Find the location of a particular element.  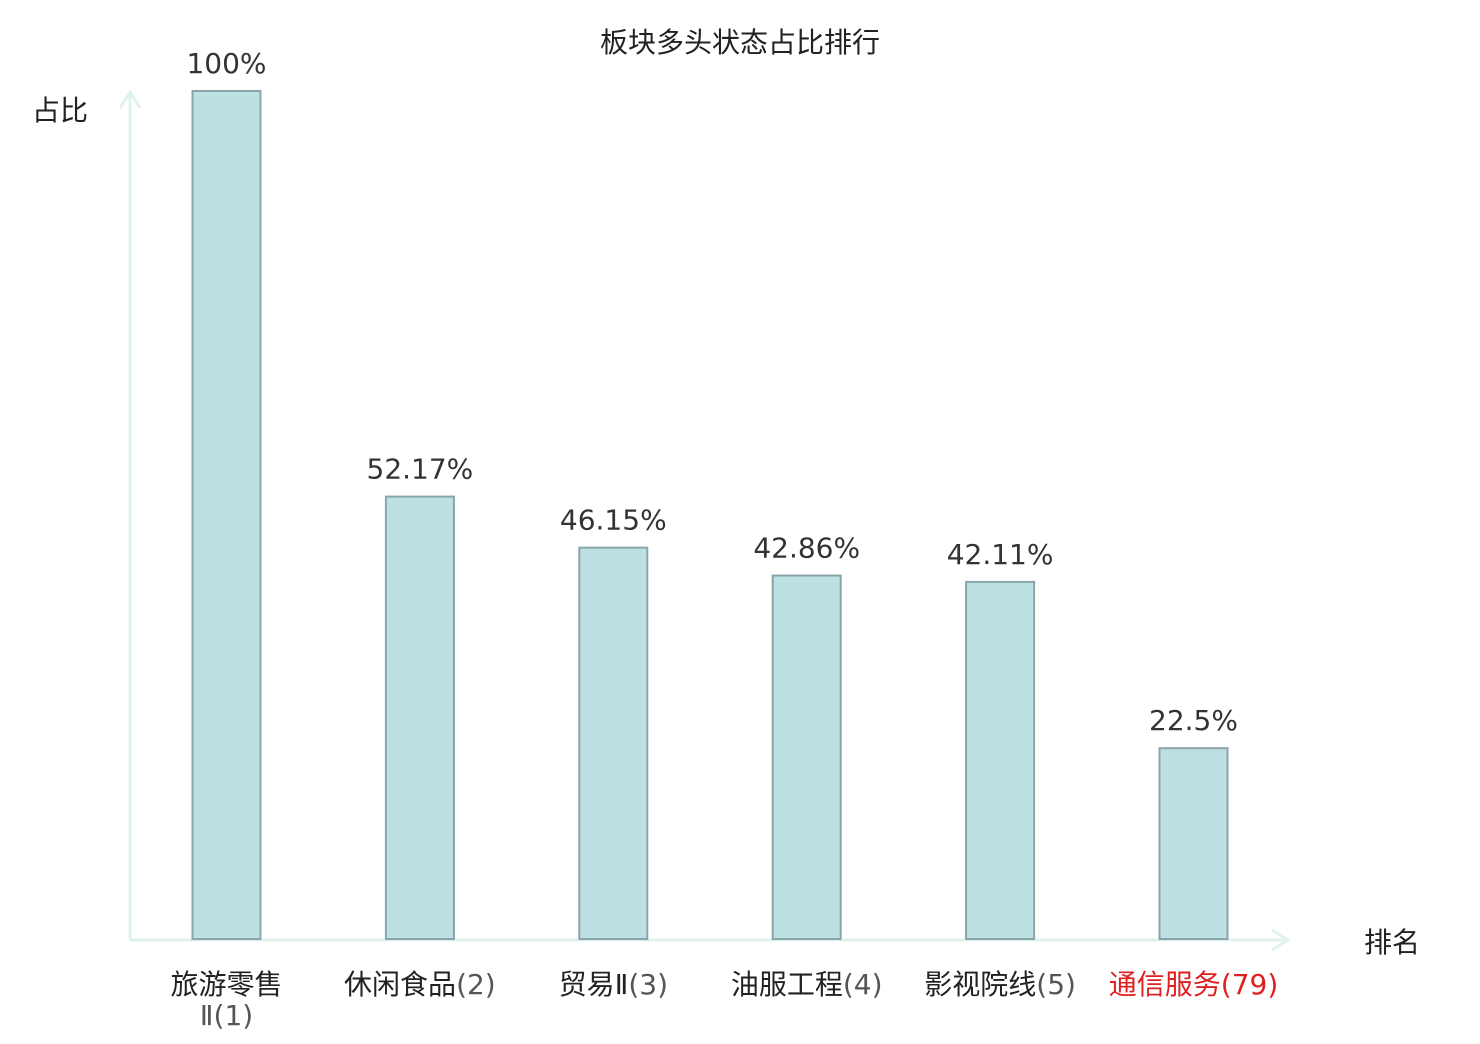

bar-value-label: 46.15% is located at coordinates (613, 520).